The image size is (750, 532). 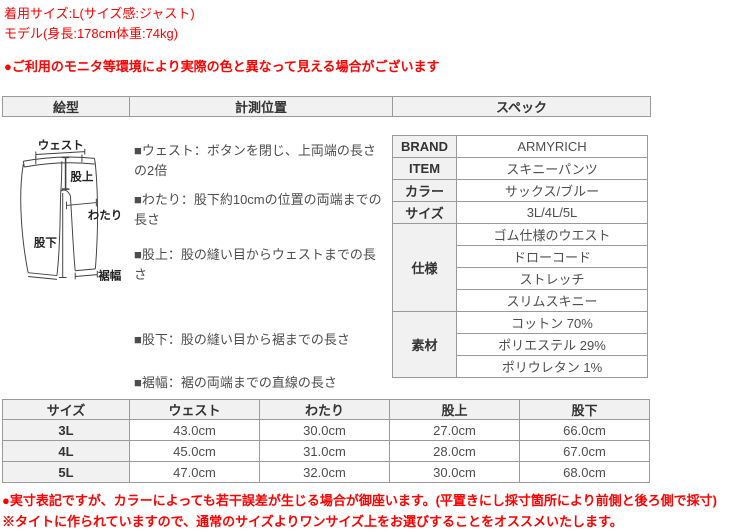 What do you see at coordinates (105, 215) in the screenshot?
I see `thigh-label: わたり` at bounding box center [105, 215].